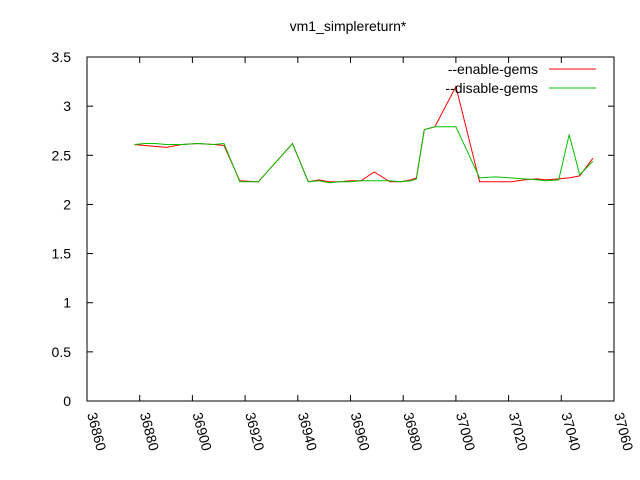 Image resolution: width=640 pixels, height=480 pixels. What do you see at coordinates (62, 57) in the screenshot?
I see `y-tick-label: 3.5` at bounding box center [62, 57].